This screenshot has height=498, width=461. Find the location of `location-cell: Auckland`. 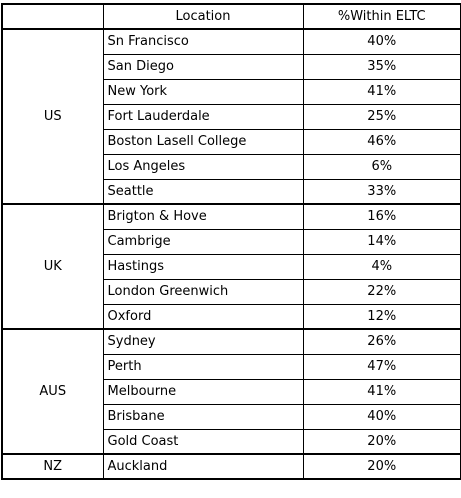

location-cell: Auckland is located at coordinates (203, 466).